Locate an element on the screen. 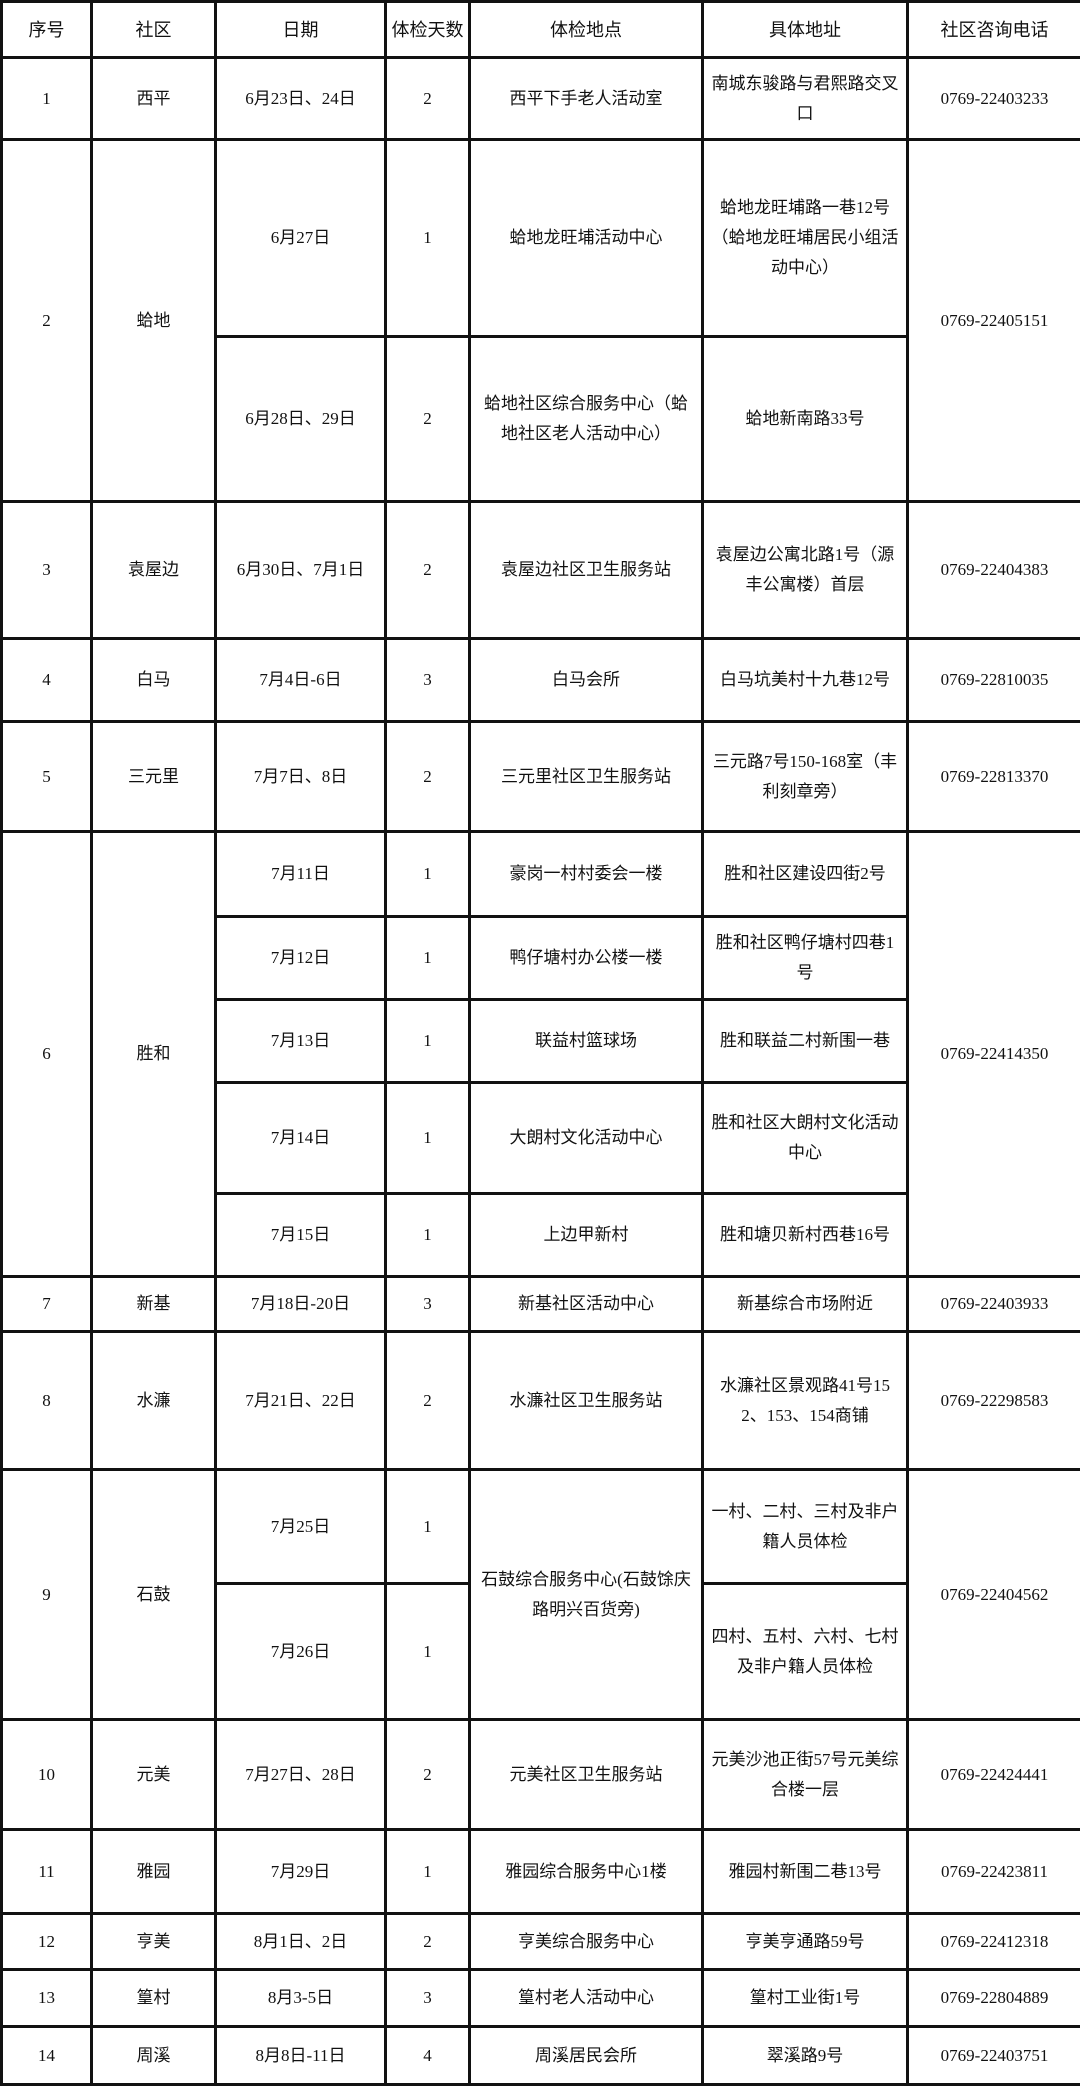 Image resolution: width=1080 pixels, height=2086 pixels. cell-no: 9 is located at coordinates (47, 1595).